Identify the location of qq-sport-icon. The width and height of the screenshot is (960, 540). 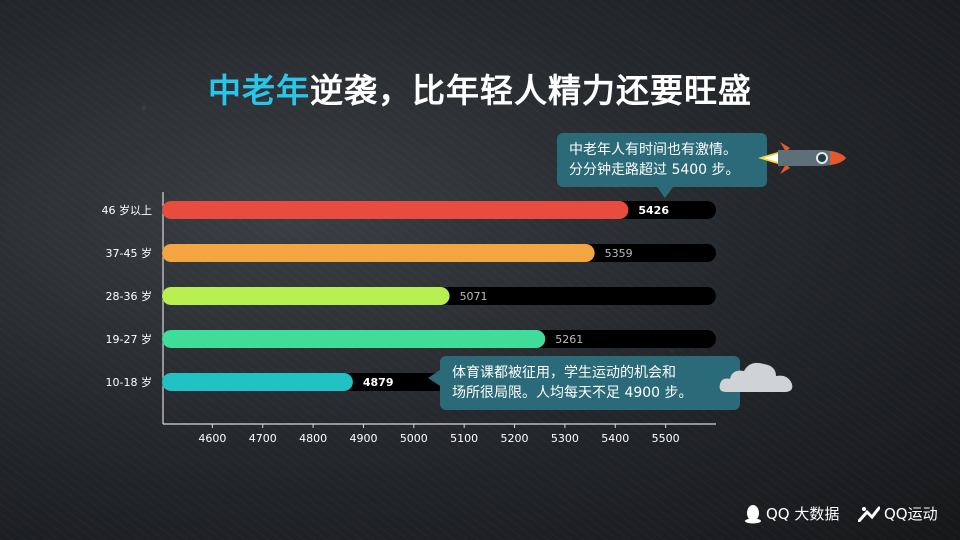
(869, 514).